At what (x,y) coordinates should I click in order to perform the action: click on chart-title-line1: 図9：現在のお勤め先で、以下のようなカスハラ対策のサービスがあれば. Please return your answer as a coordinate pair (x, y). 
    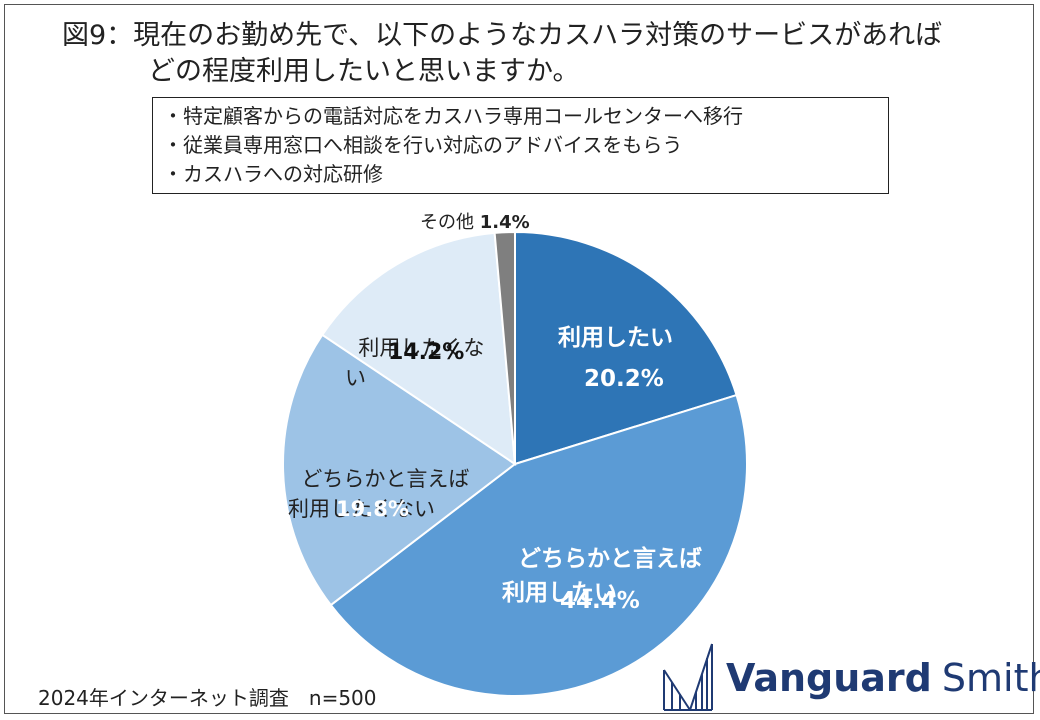
    Looking at the image, I should click on (502, 35).